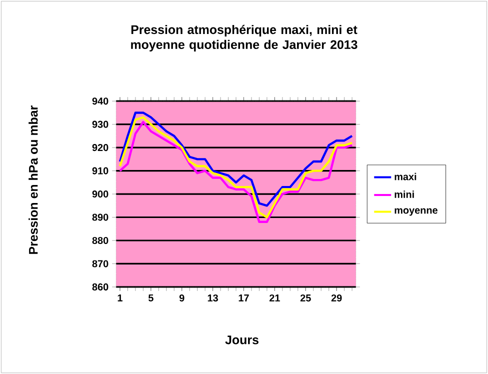 Image resolution: width=488 pixels, height=374 pixels. Describe the element at coordinates (404, 194) in the screenshot. I see `legend-label: mini` at that location.